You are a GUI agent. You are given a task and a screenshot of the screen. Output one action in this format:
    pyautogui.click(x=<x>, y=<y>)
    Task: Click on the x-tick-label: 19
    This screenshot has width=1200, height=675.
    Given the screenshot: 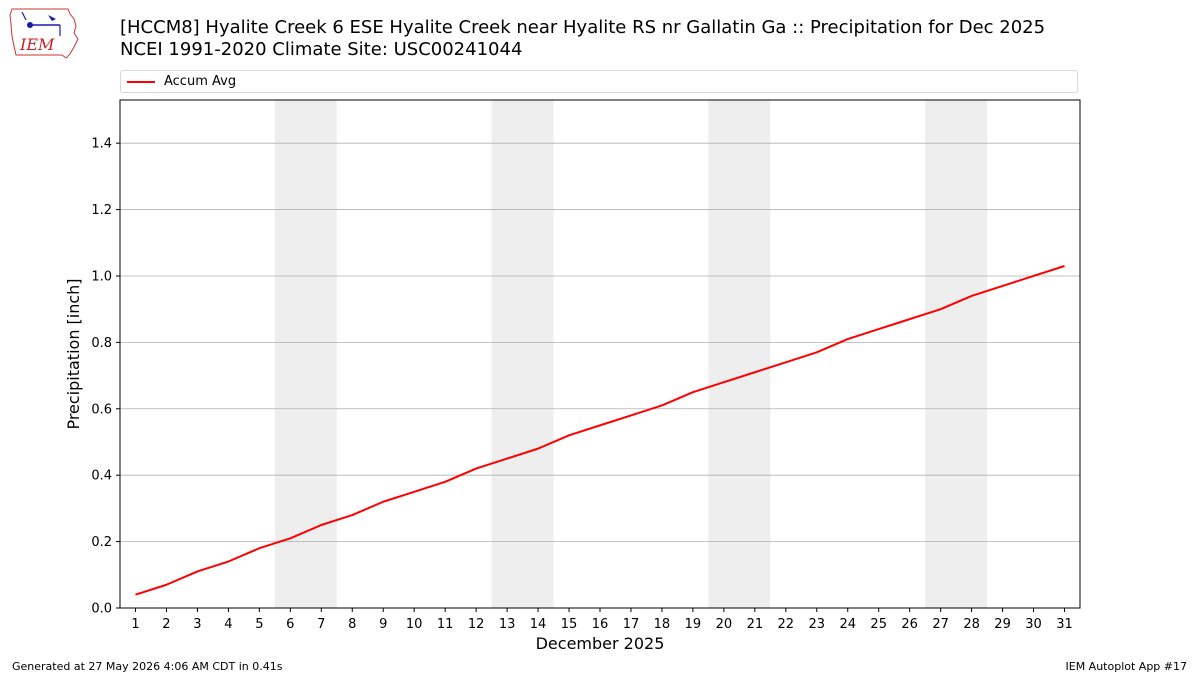 What is the action you would take?
    pyautogui.click(x=693, y=624)
    